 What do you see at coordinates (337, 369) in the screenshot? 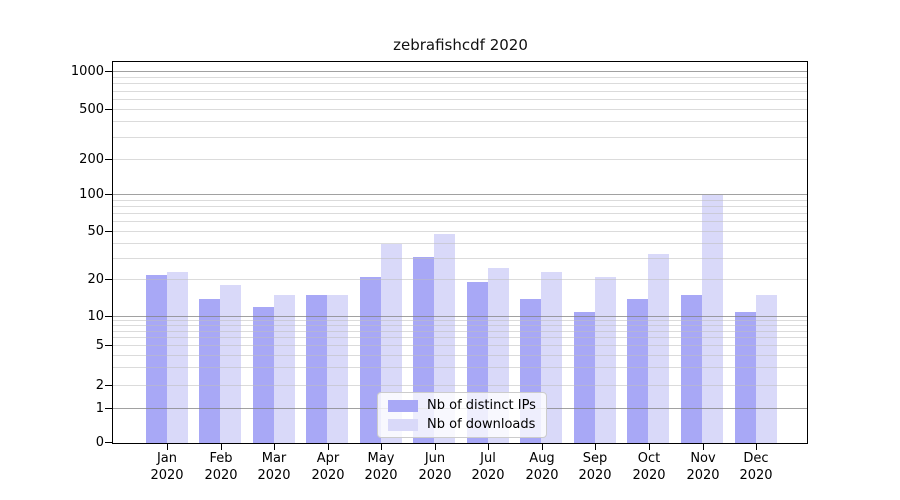
I see `bar-nb-of-downloads-apr` at bounding box center [337, 369].